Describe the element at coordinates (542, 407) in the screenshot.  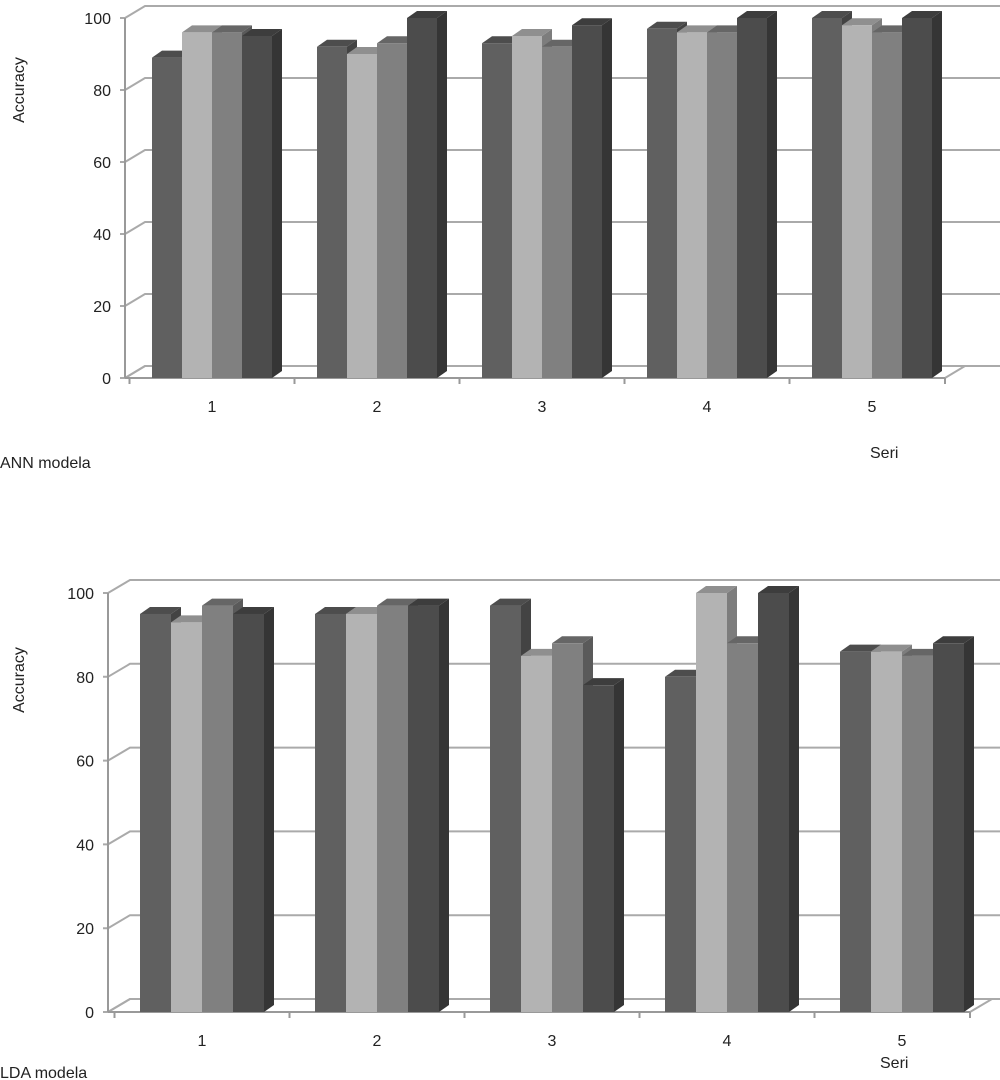
I see `x-tick-label: 3` at that location.